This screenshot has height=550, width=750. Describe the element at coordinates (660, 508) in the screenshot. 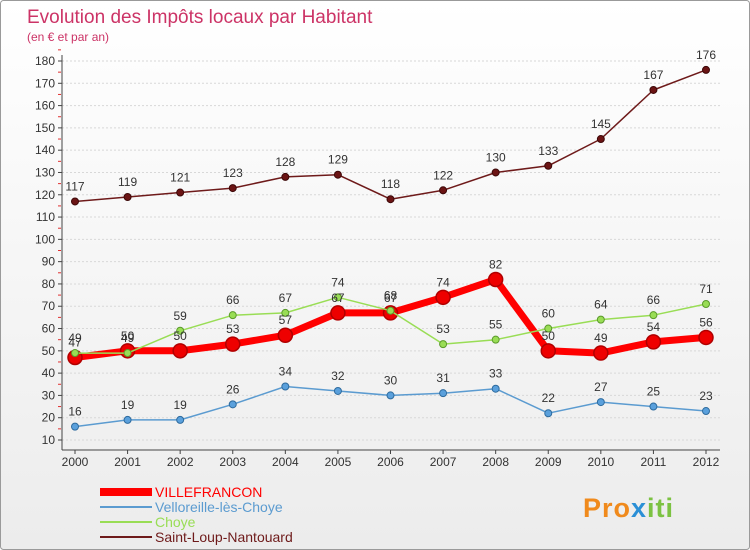

I see `logo-part-iti: iti` at that location.